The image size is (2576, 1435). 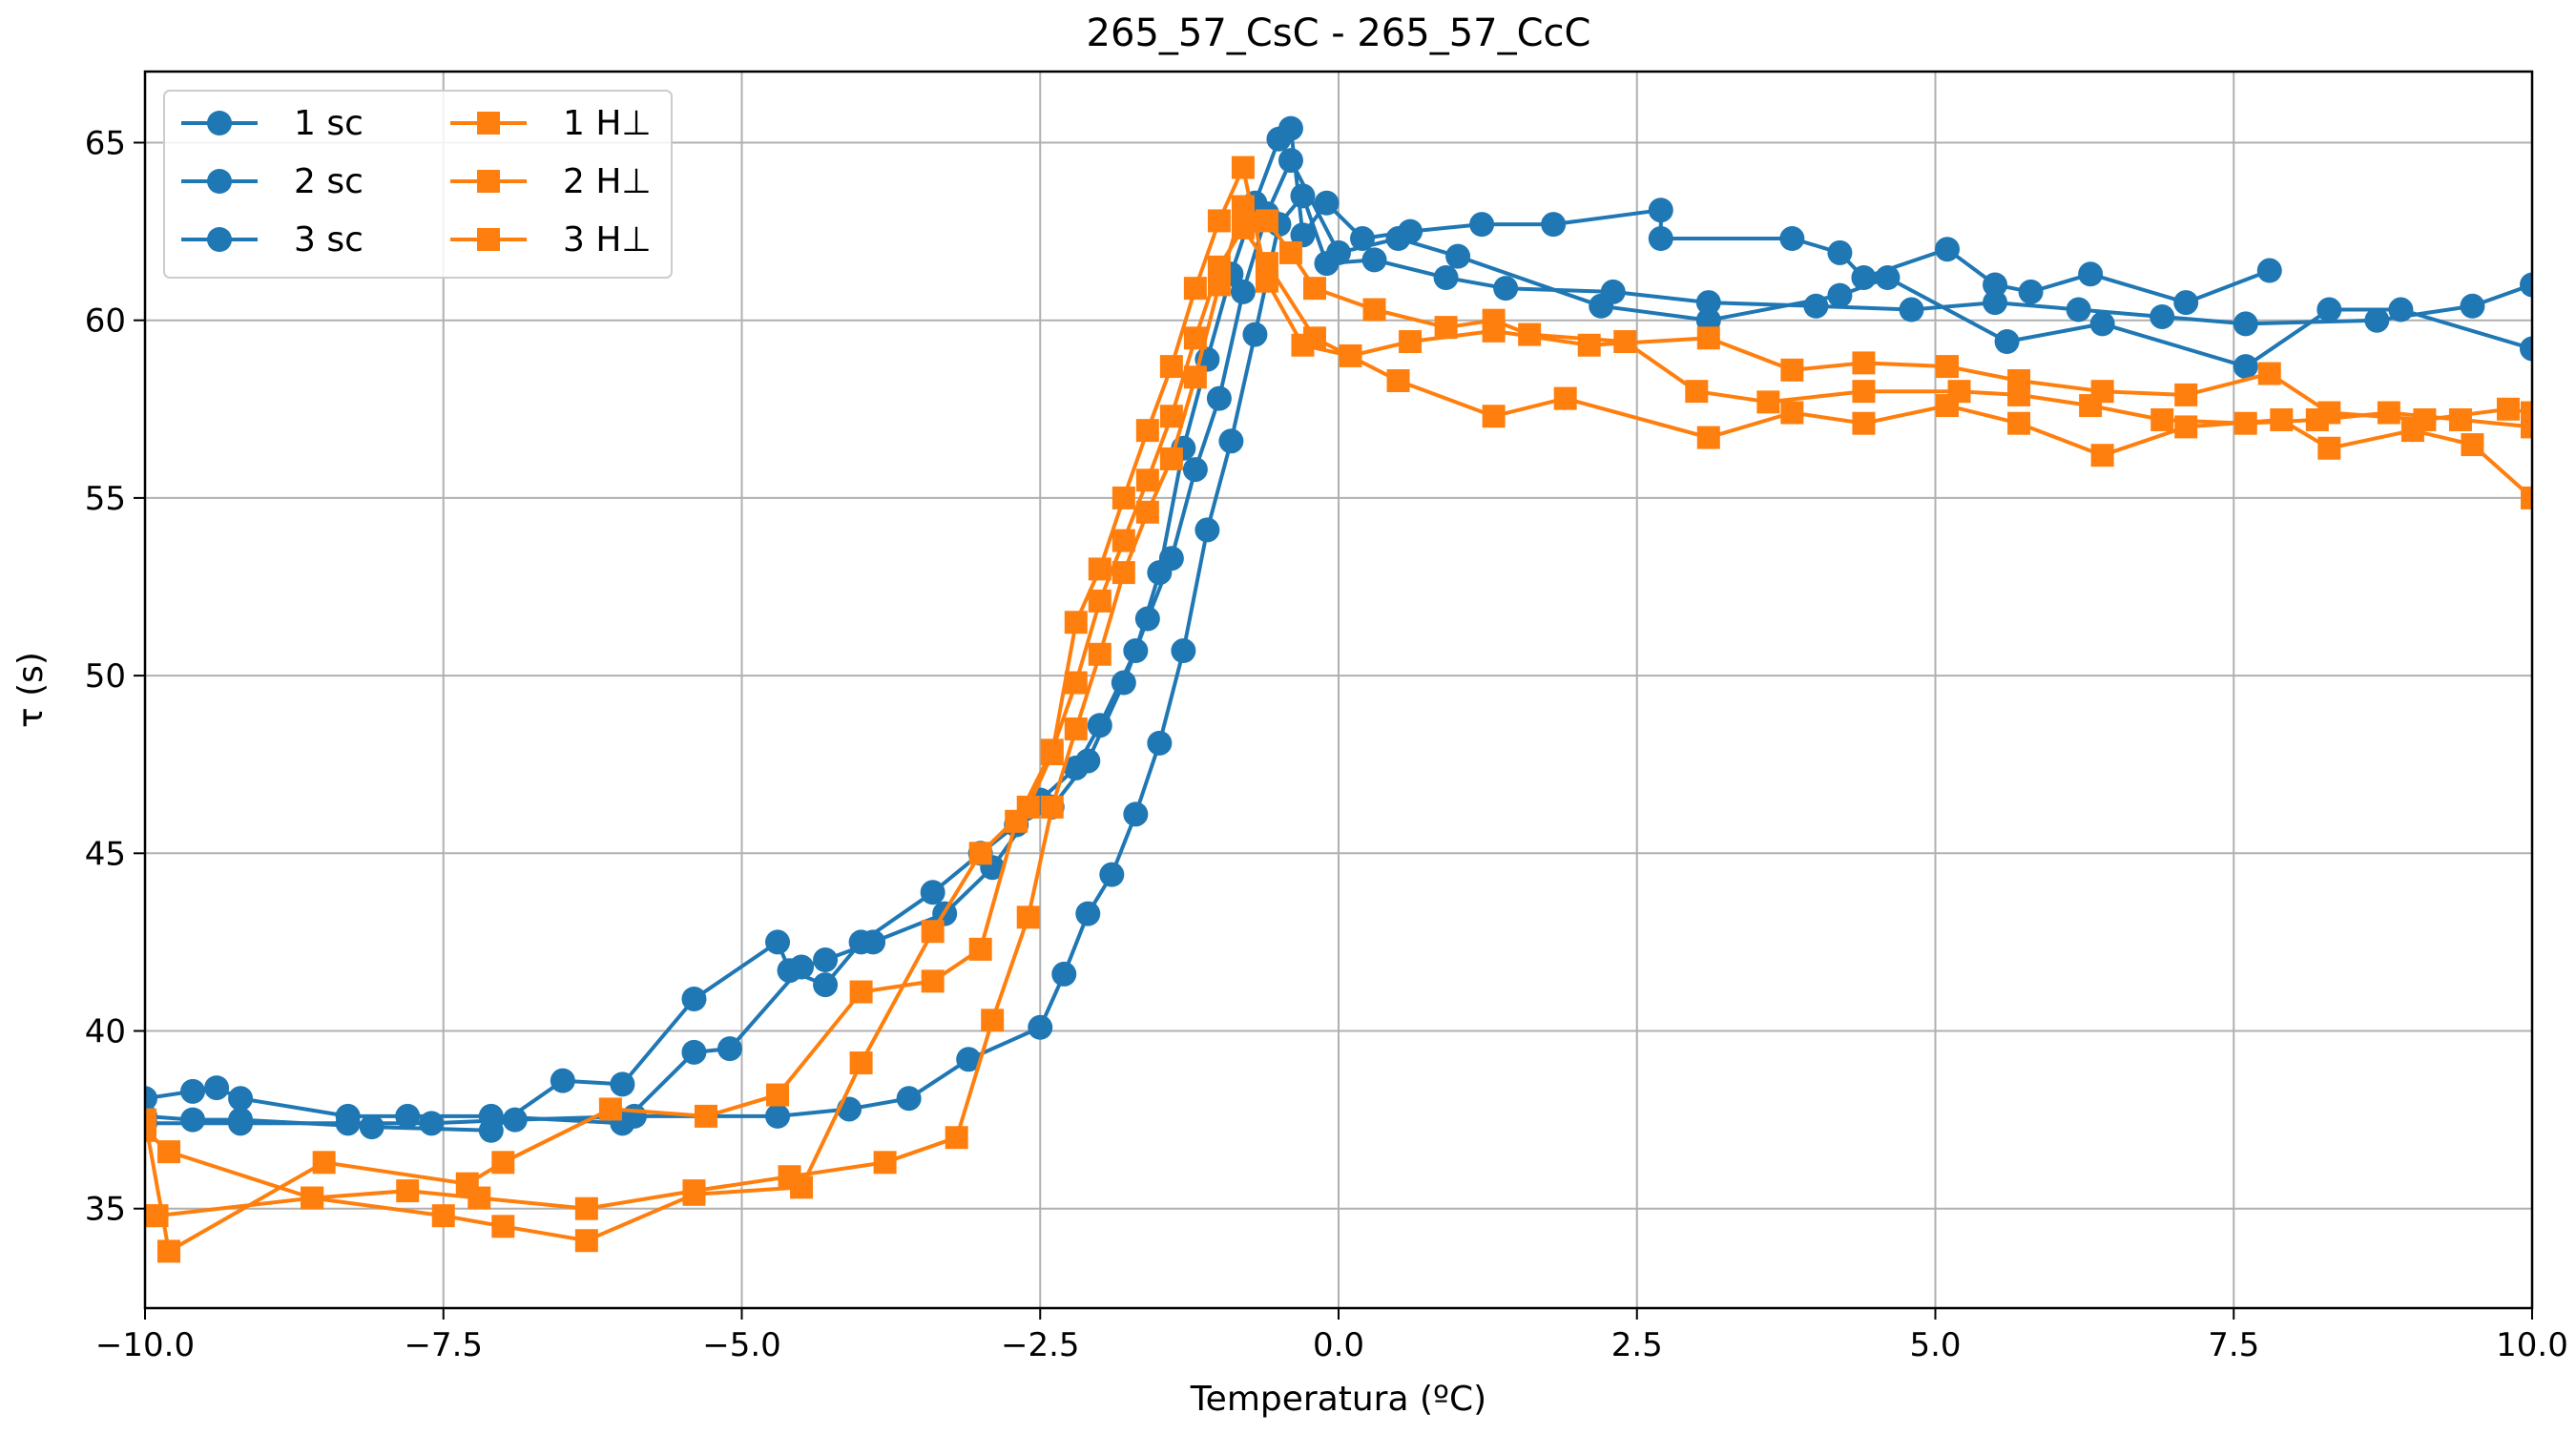 I want to click on x-axis-label: Temperatura (ºC), so click(x=1338, y=1399).